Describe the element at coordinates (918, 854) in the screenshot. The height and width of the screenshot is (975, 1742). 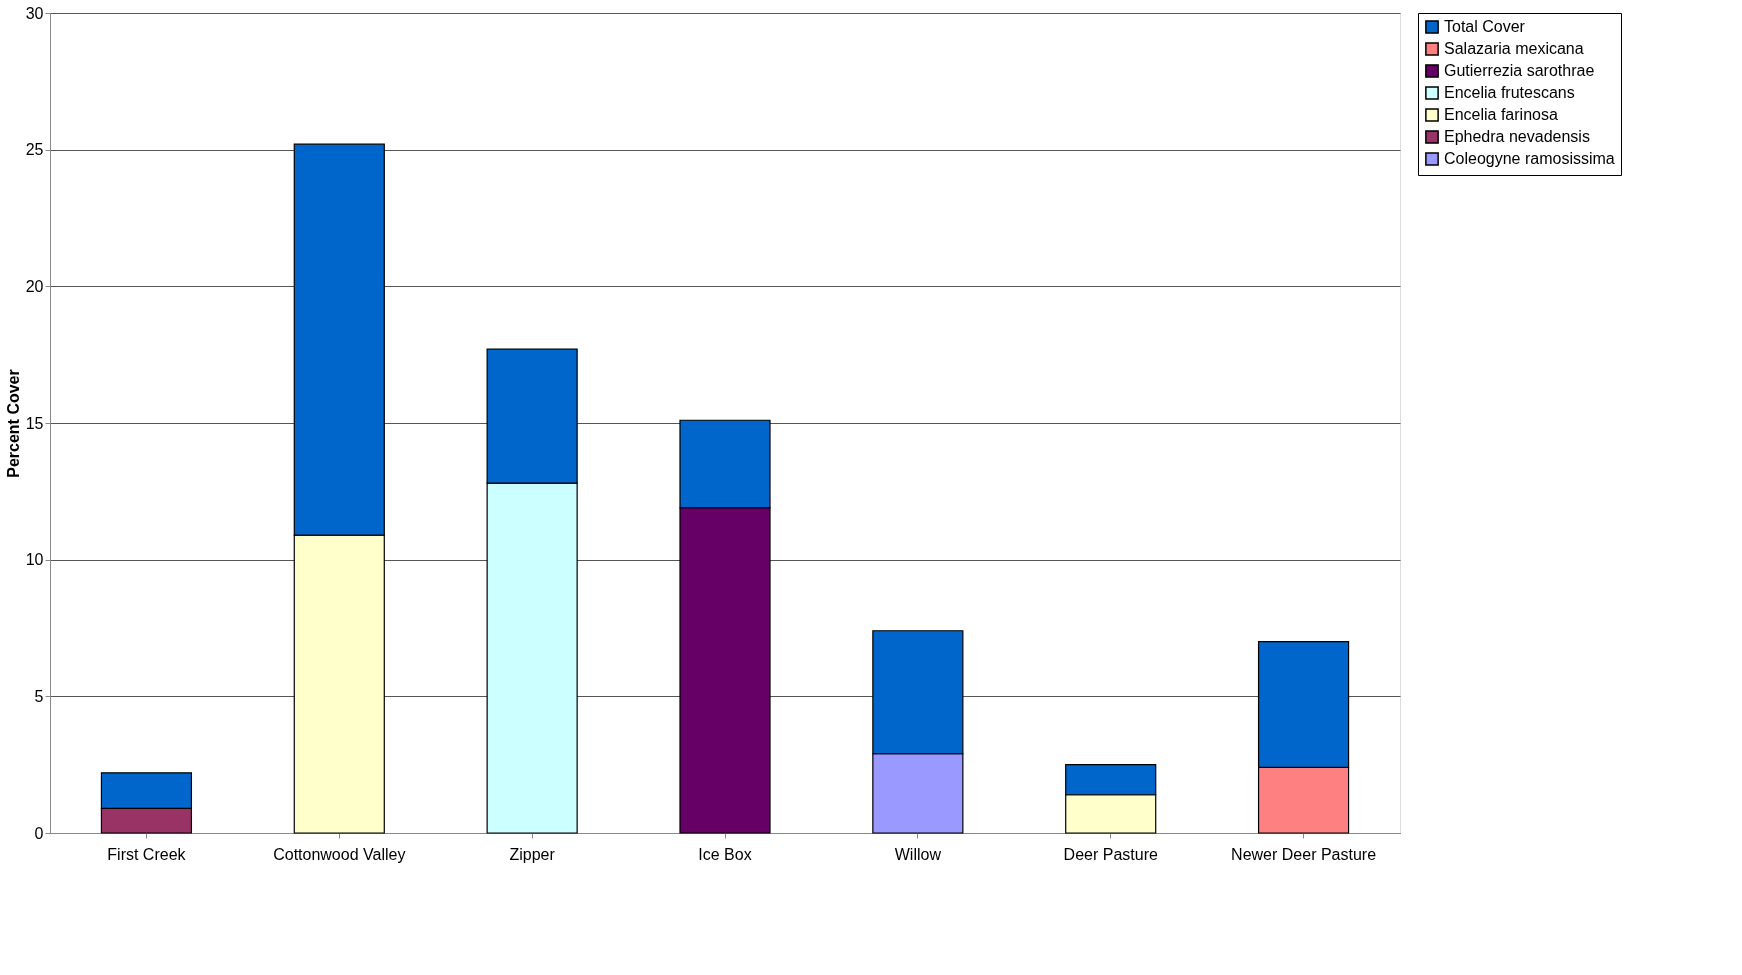
I see `x-tick-label: Willow` at that location.